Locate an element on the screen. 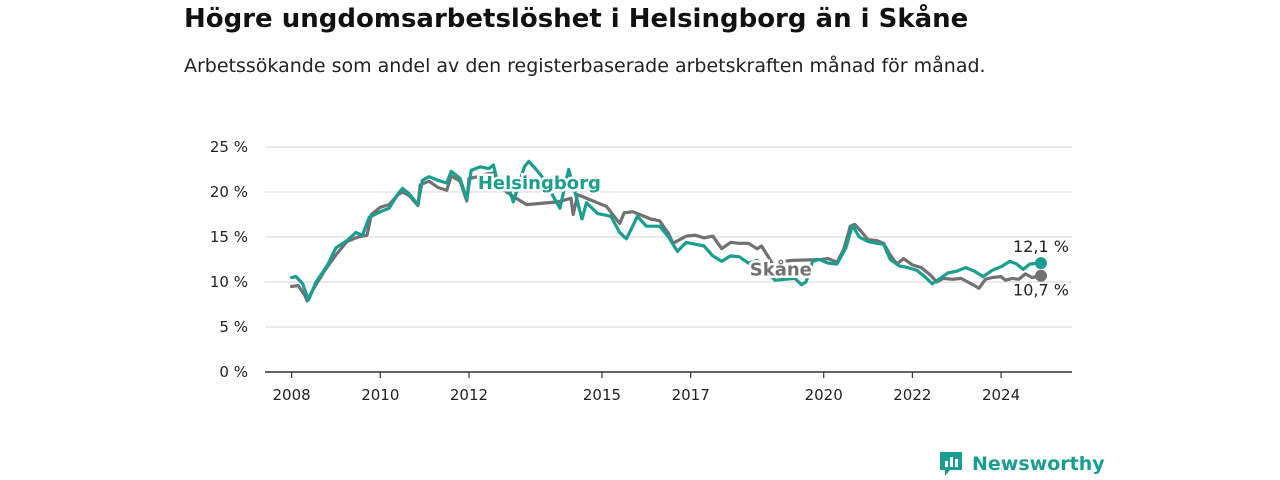 The width and height of the screenshot is (1280, 480). end-value-label: 10,7 % is located at coordinates (1041, 290).